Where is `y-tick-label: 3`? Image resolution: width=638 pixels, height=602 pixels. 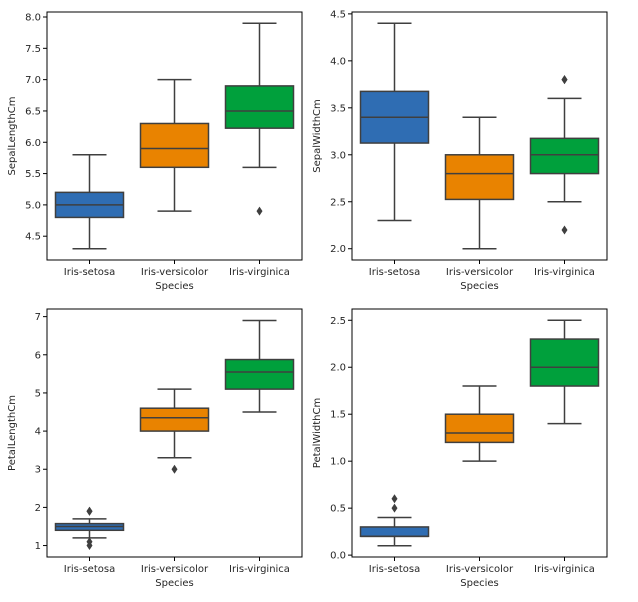 y-tick-label: 3 is located at coordinates (38, 470).